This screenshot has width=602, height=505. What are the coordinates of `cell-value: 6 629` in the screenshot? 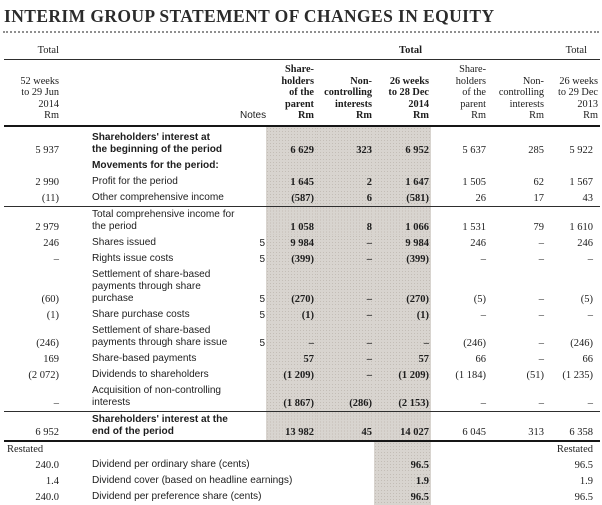 It's located at (291, 141).